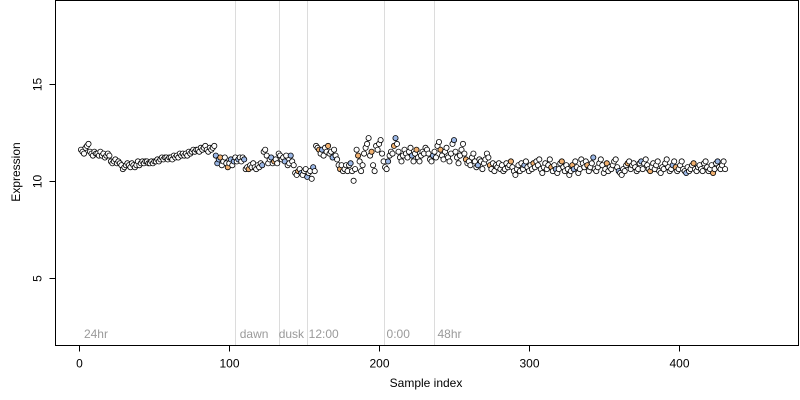 The height and width of the screenshot is (400, 800). I want to click on y-axis-title: Expression, so click(16, 171).